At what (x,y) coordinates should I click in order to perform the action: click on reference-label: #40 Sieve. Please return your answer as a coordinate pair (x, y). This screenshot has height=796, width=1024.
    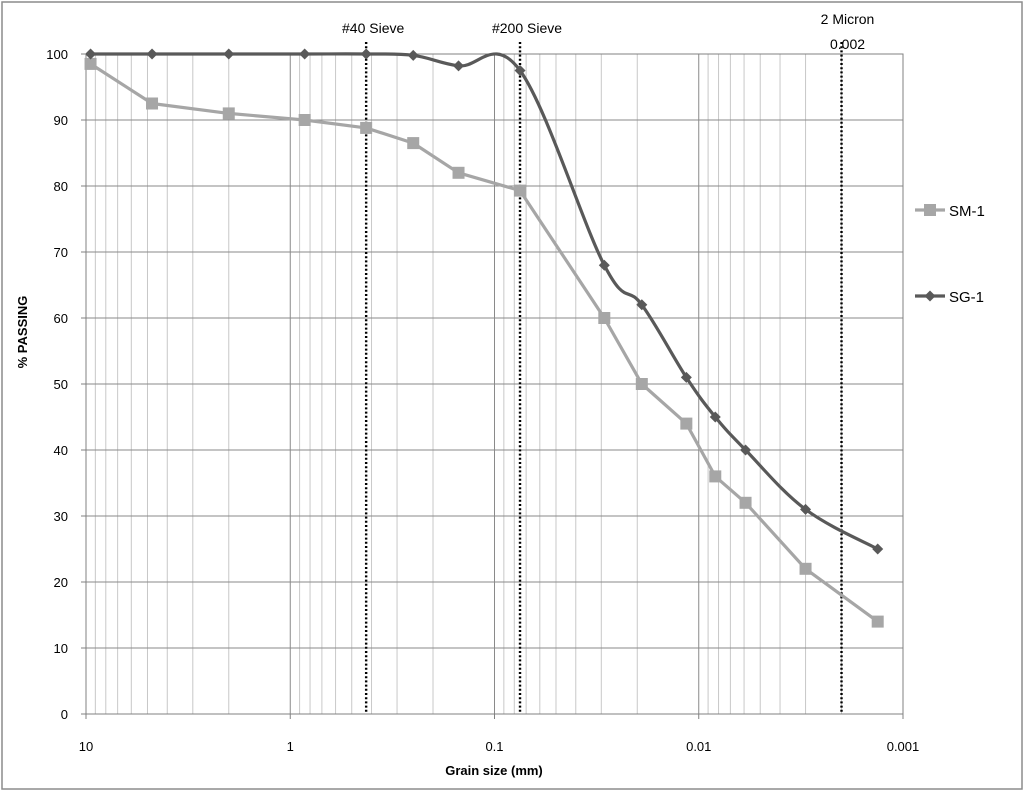
    Looking at the image, I should click on (373, 28).